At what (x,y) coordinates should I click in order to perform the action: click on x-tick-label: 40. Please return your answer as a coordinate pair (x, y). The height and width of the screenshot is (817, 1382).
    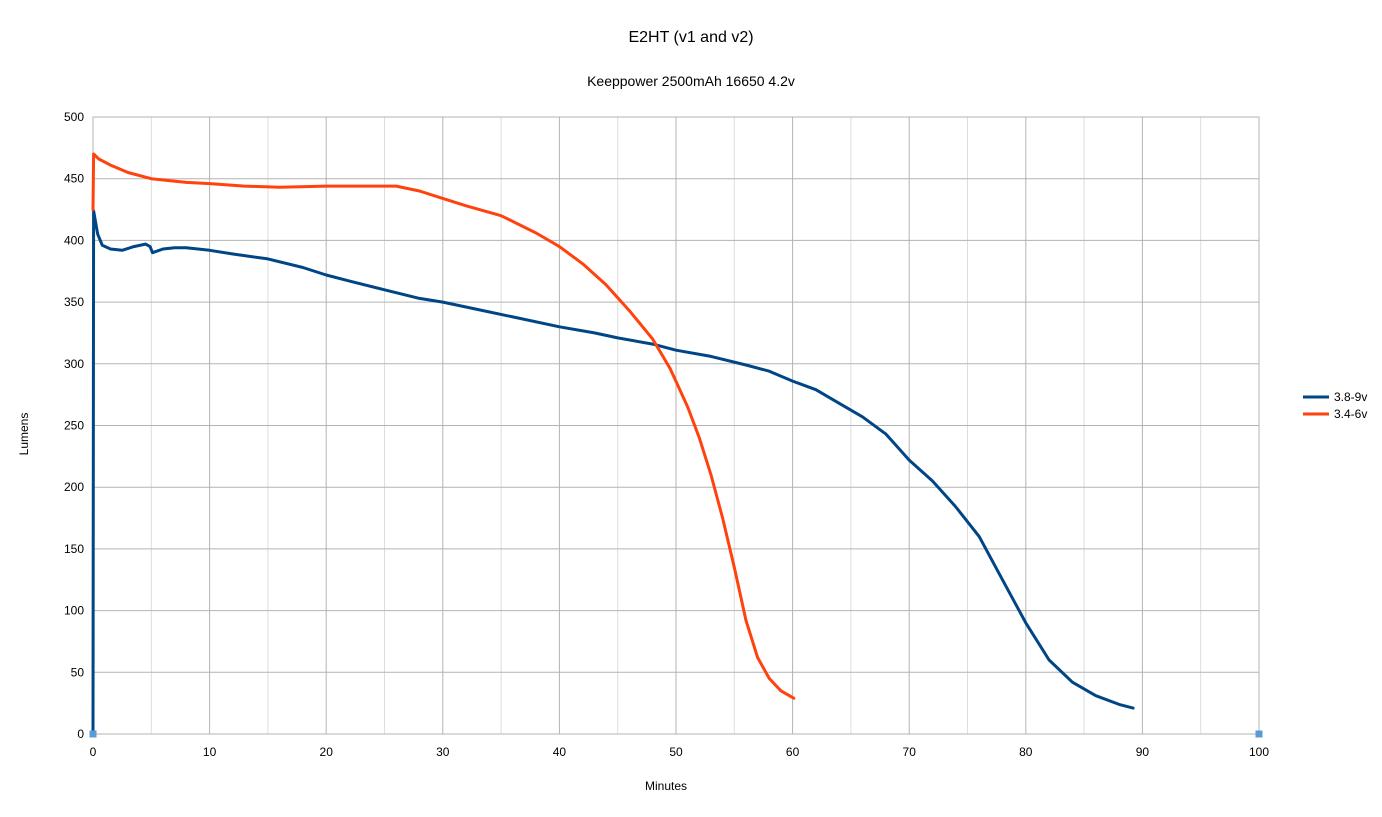
    Looking at the image, I should click on (560, 752).